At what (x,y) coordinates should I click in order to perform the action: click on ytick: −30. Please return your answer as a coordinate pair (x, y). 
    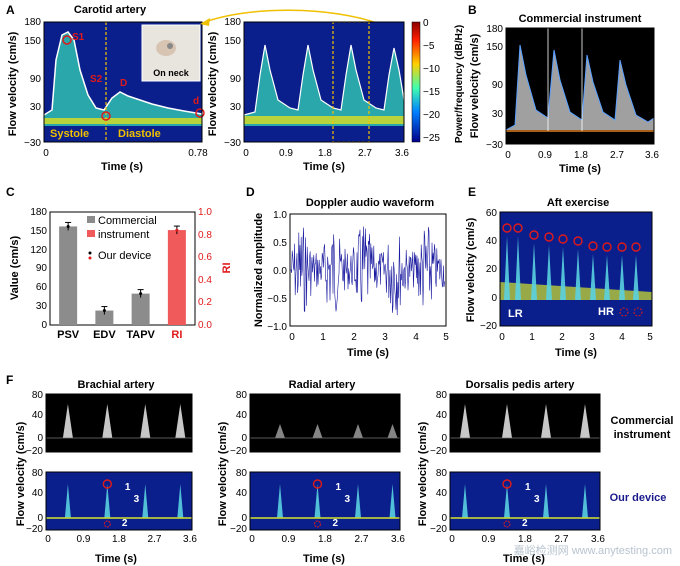
    Looking at the image, I should click on (494, 145).